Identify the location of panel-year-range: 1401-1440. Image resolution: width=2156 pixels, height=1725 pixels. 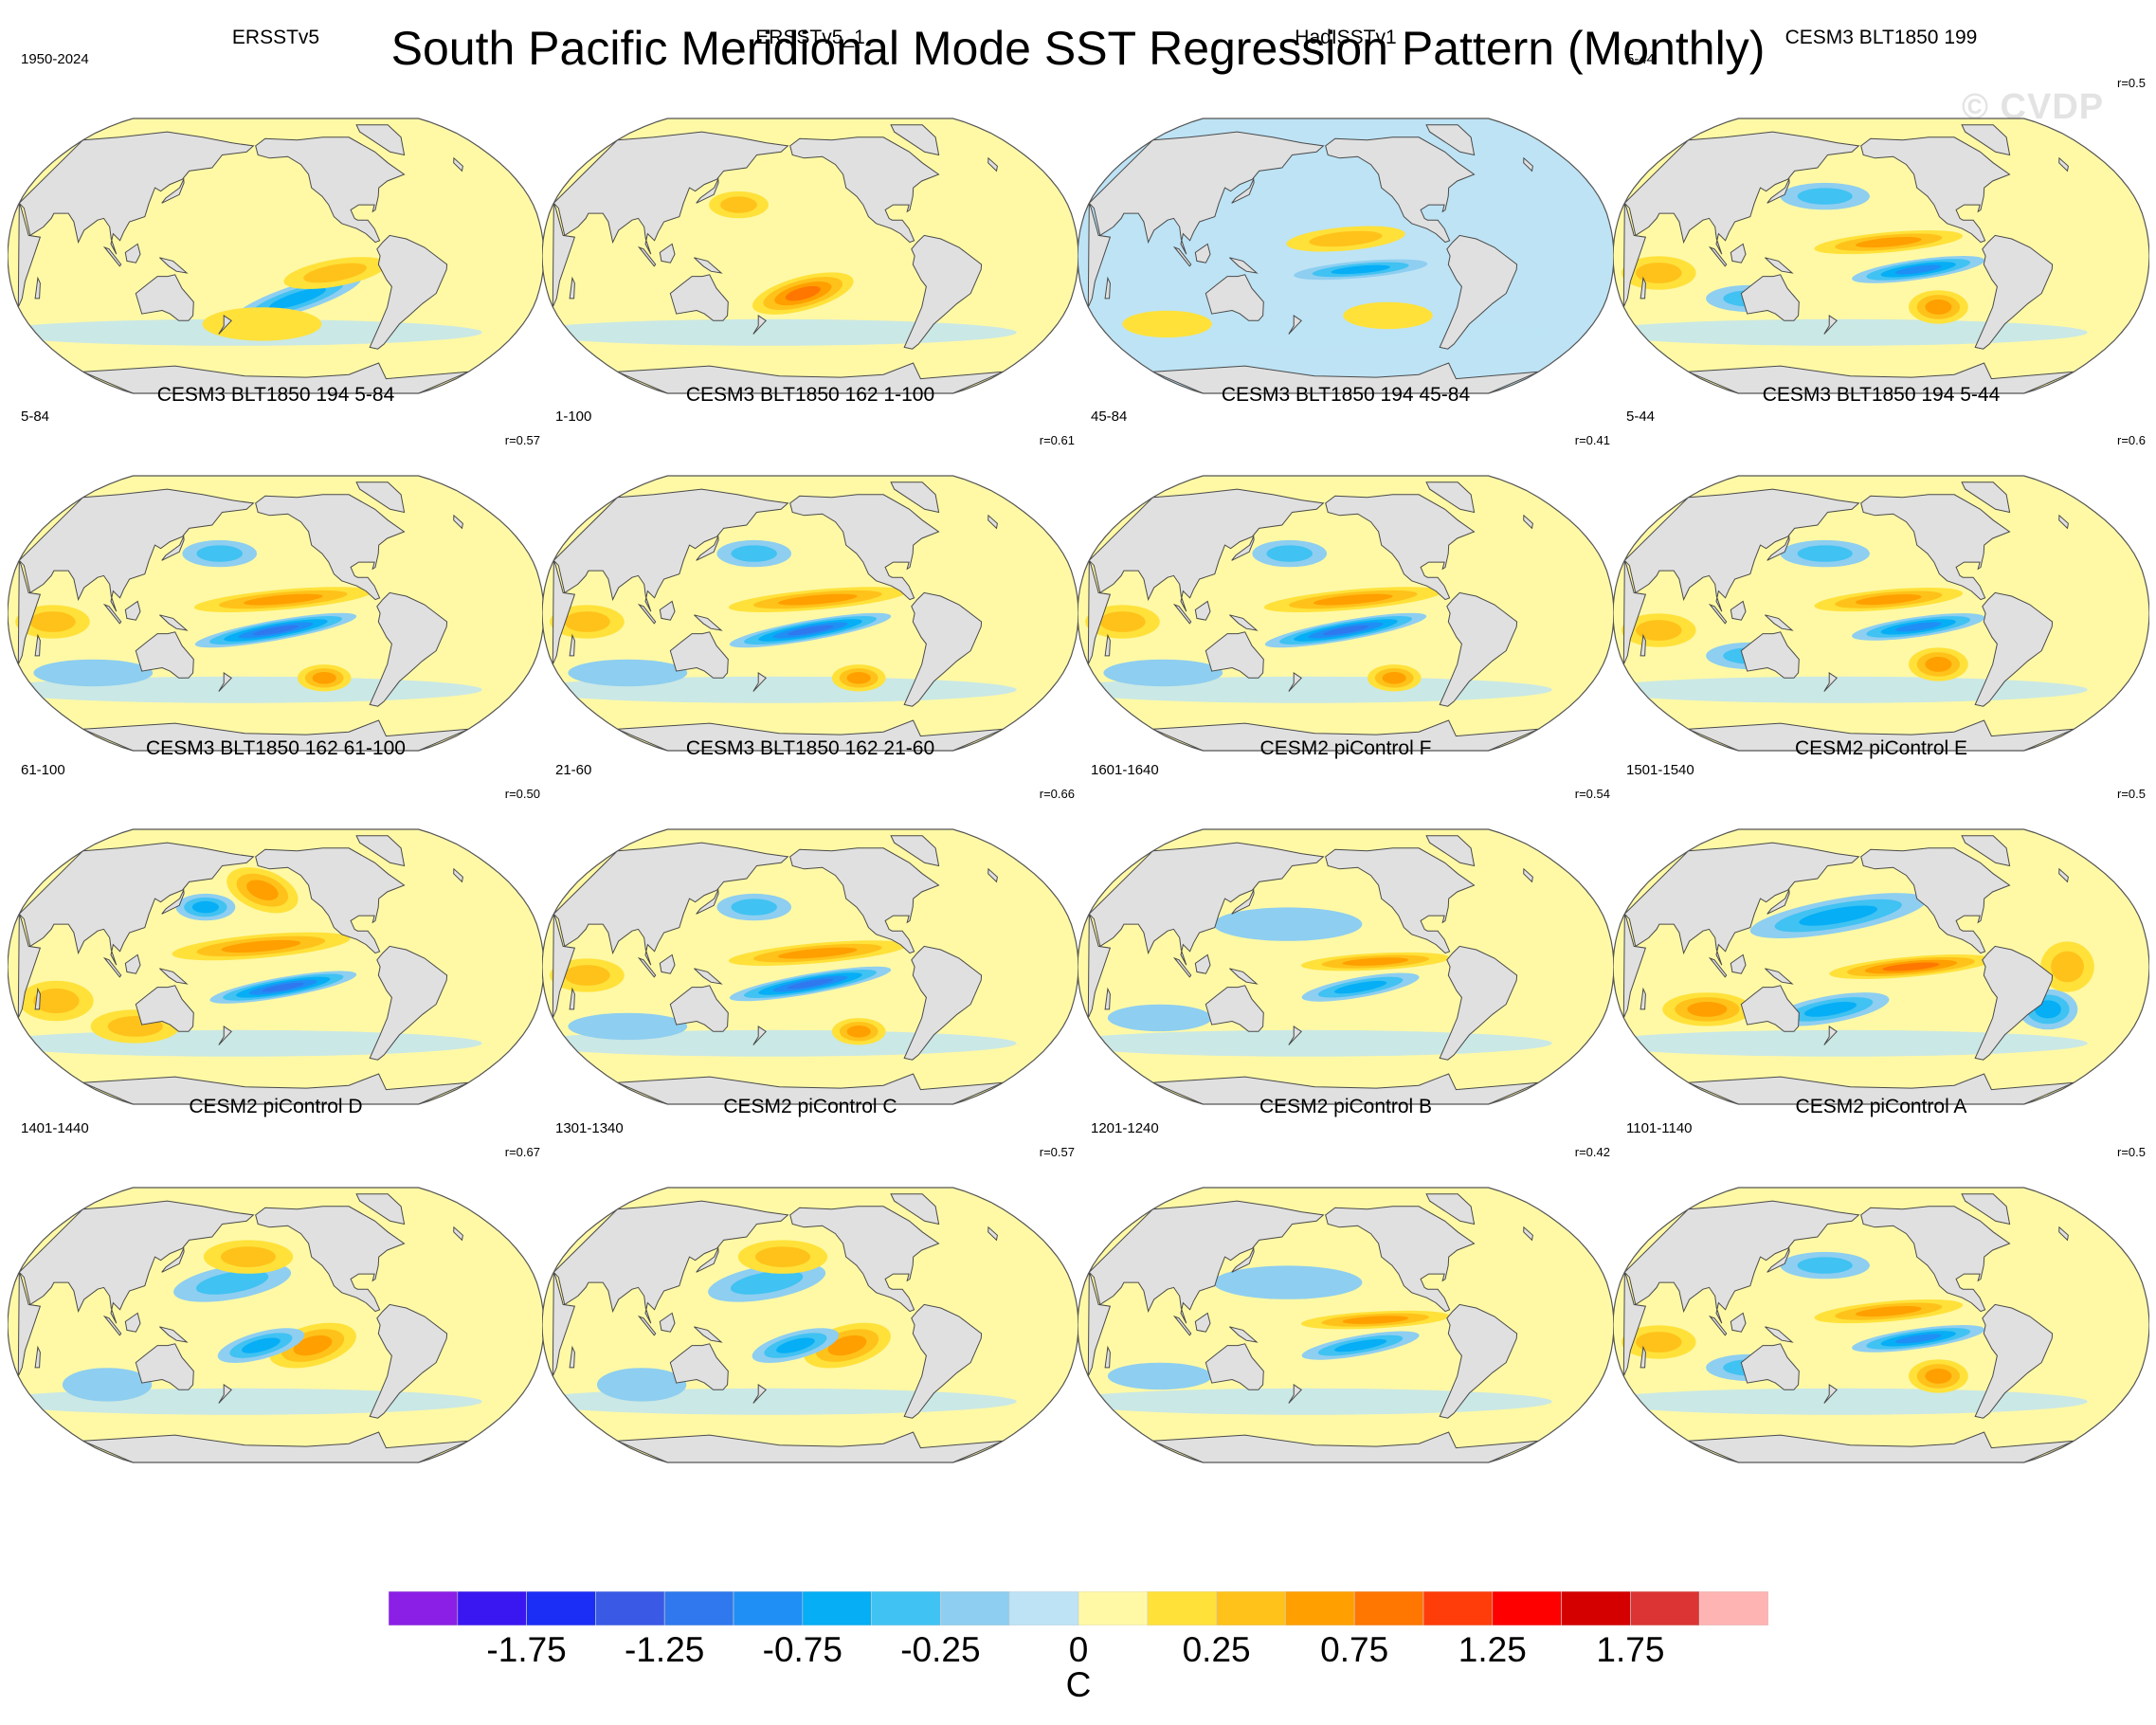
(55, 1128).